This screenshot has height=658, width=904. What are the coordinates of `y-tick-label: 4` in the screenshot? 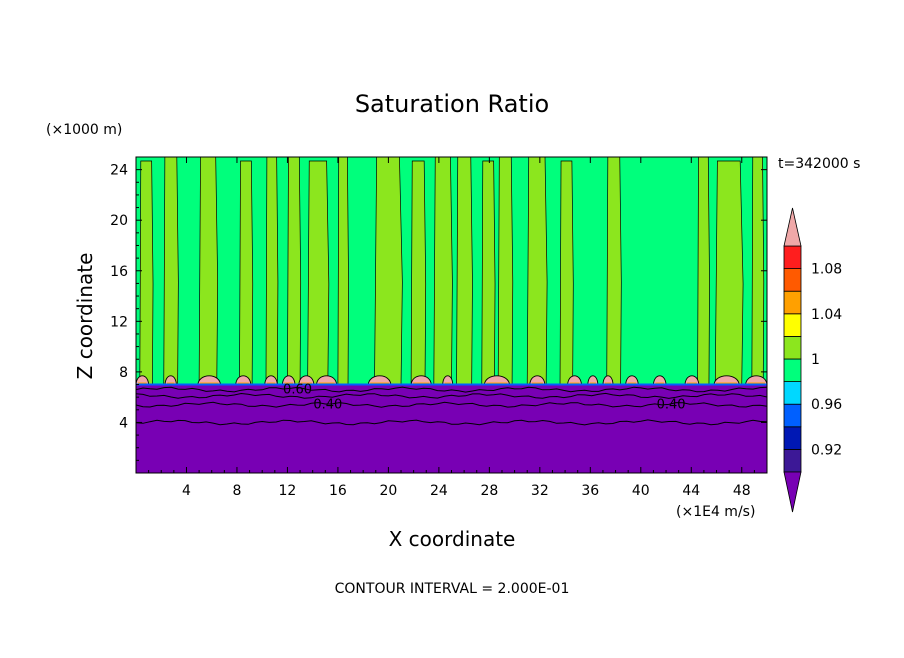 It's located at (123, 423).